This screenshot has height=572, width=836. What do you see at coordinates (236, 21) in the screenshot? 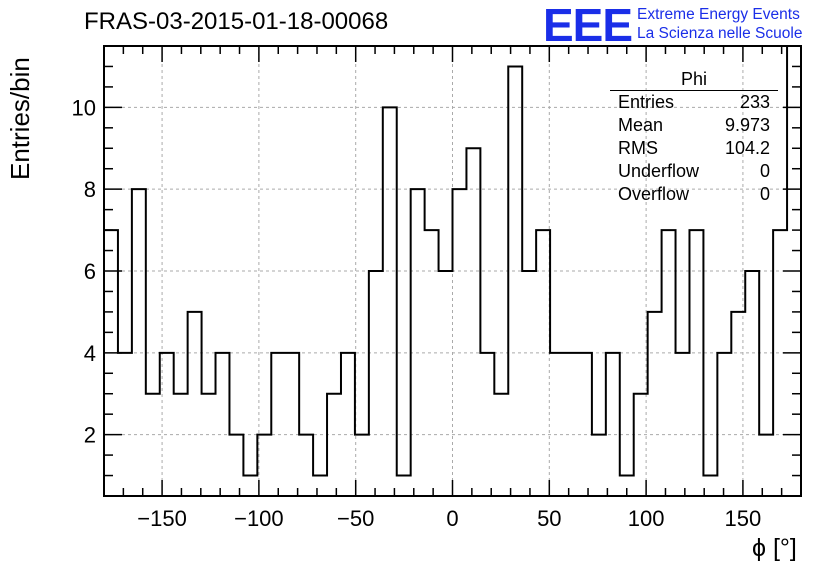
I see `chart-title: FRAS-03-2015-01-18-00068` at bounding box center [236, 21].